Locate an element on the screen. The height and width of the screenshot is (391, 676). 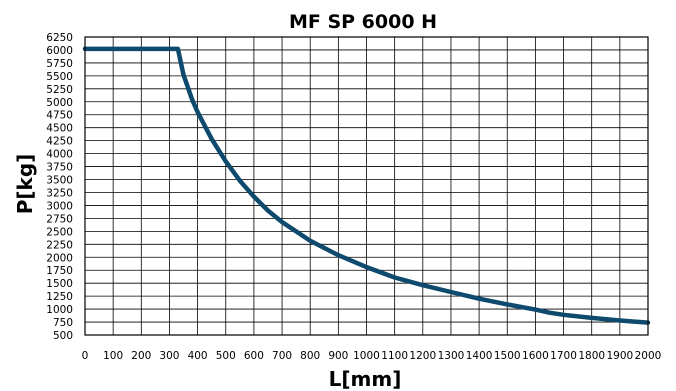
y-tick-label: 500 is located at coordinates (63, 336).